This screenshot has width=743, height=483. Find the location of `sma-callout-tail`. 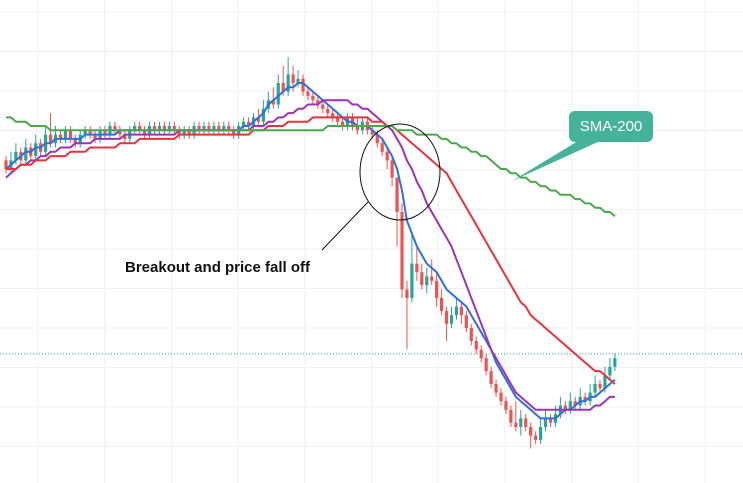

sma-callout-tail is located at coordinates (556, 161).